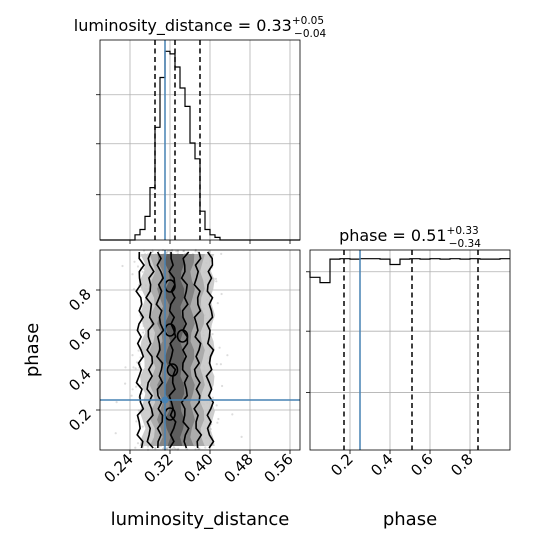 This screenshot has width=550, height=550. I want to click on x-tick-label: 0.4, so click(382, 465).